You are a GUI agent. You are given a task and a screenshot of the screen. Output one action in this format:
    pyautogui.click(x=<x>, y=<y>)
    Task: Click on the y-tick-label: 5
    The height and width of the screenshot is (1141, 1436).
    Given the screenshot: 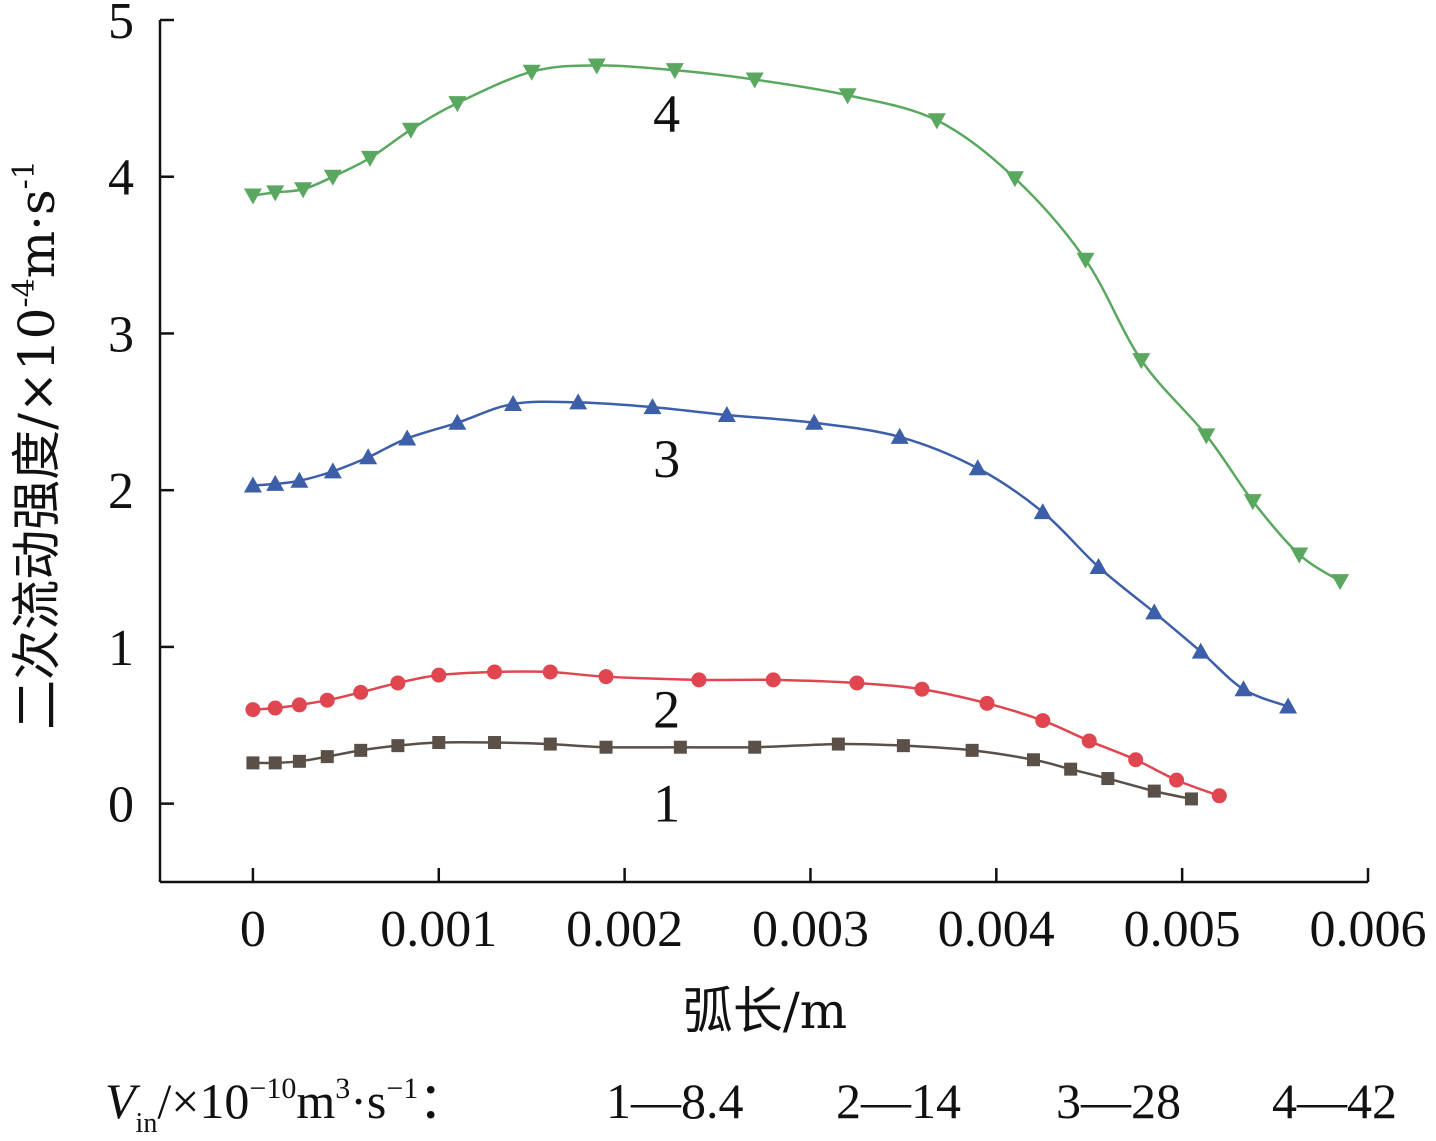 What is the action you would take?
    pyautogui.click(x=121, y=25)
    